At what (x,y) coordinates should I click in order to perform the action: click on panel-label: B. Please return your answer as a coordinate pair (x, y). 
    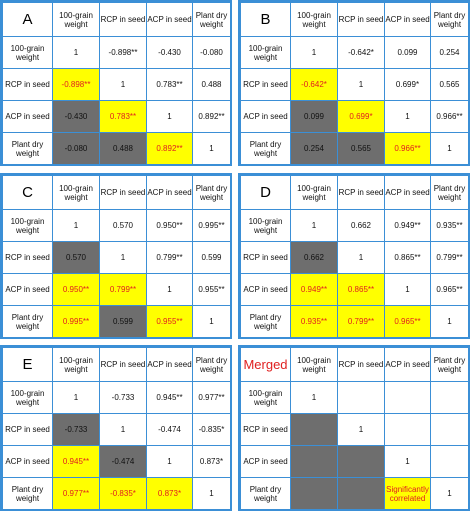
    Looking at the image, I should click on (265, 19).